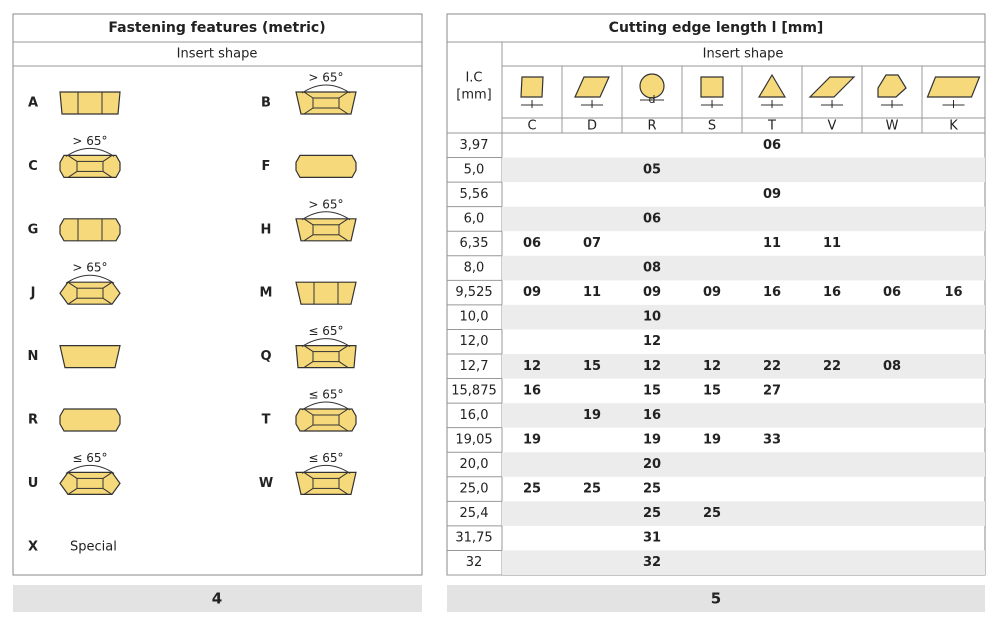  I want to click on left-footer: 4, so click(217, 599).